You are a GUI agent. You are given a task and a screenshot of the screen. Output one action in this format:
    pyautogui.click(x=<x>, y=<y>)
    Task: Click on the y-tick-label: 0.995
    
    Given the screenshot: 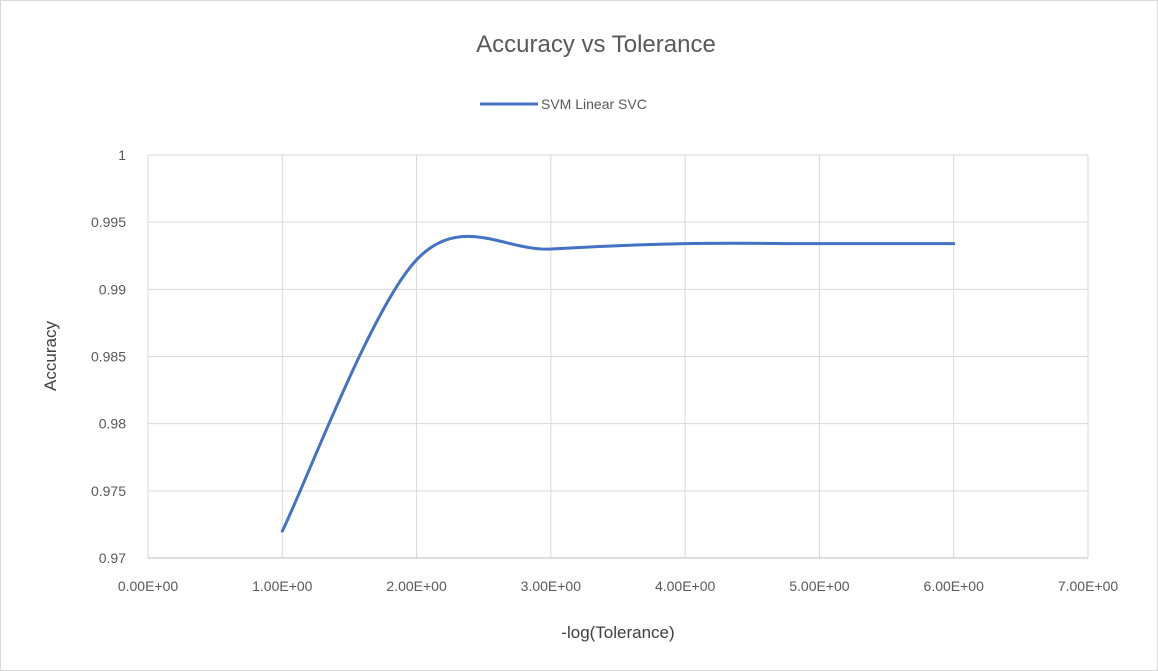 What is the action you would take?
    pyautogui.click(x=108, y=222)
    